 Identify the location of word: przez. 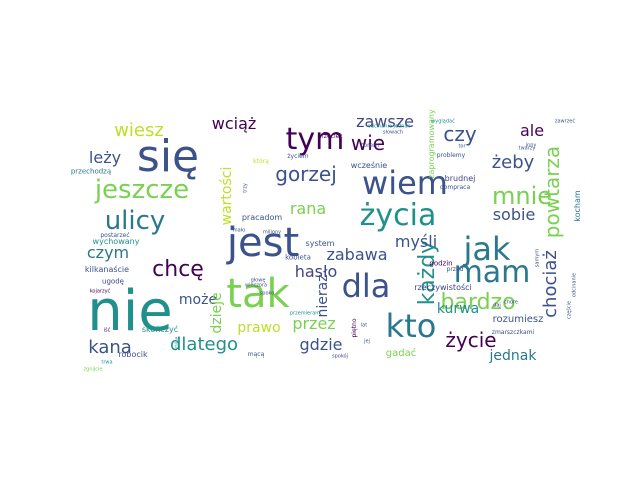
(314, 323).